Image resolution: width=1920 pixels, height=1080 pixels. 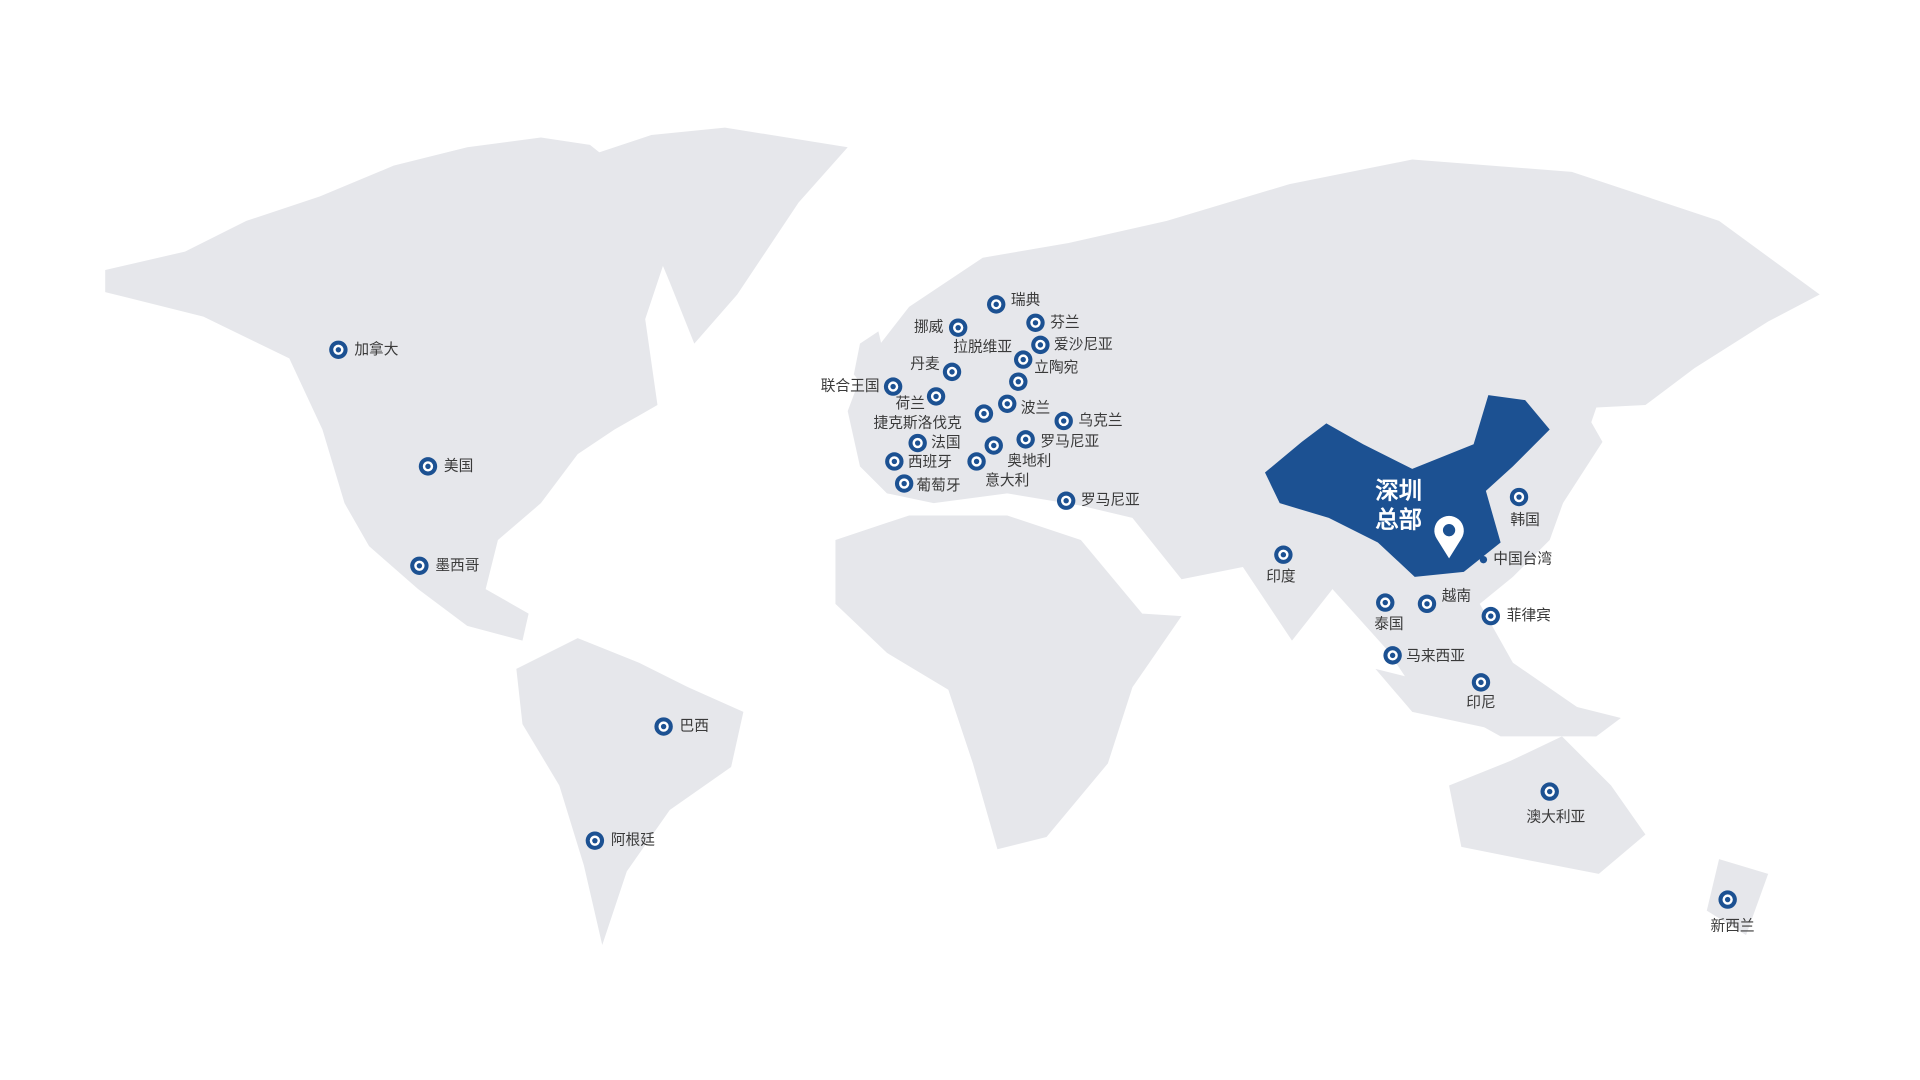 I want to click on new-zealand, so click(x=1737, y=897).